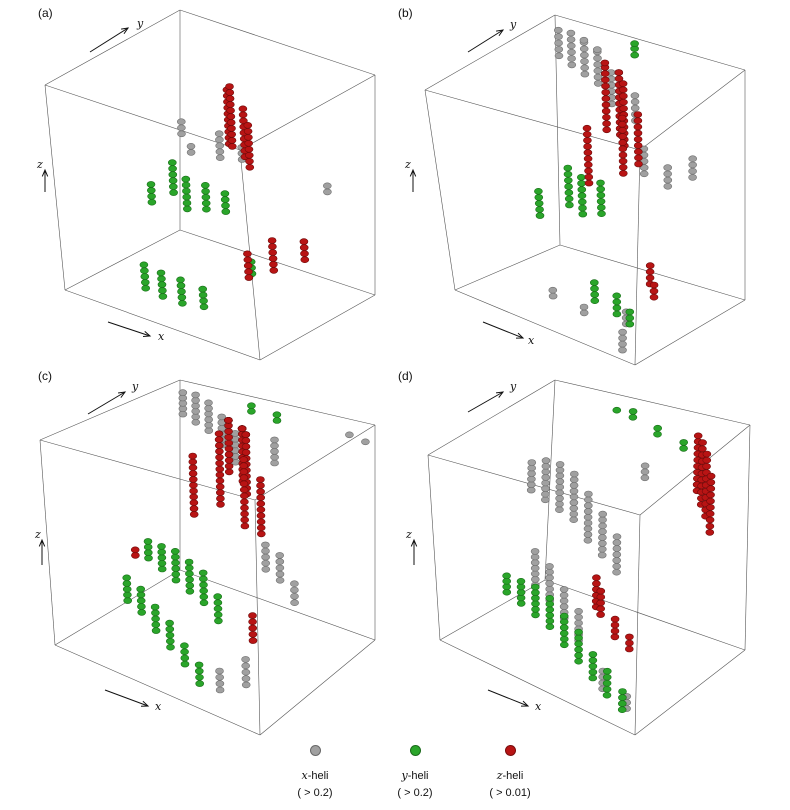  I want to click on axis-label-z: z, so click(408, 534).